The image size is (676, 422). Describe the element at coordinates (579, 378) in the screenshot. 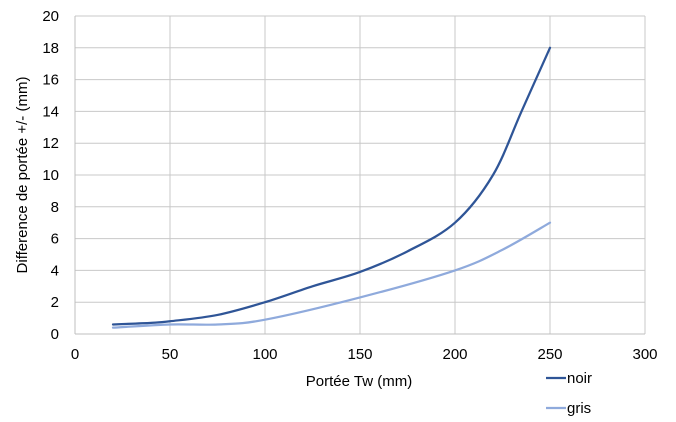

I see `legend-label-noir: noir` at that location.